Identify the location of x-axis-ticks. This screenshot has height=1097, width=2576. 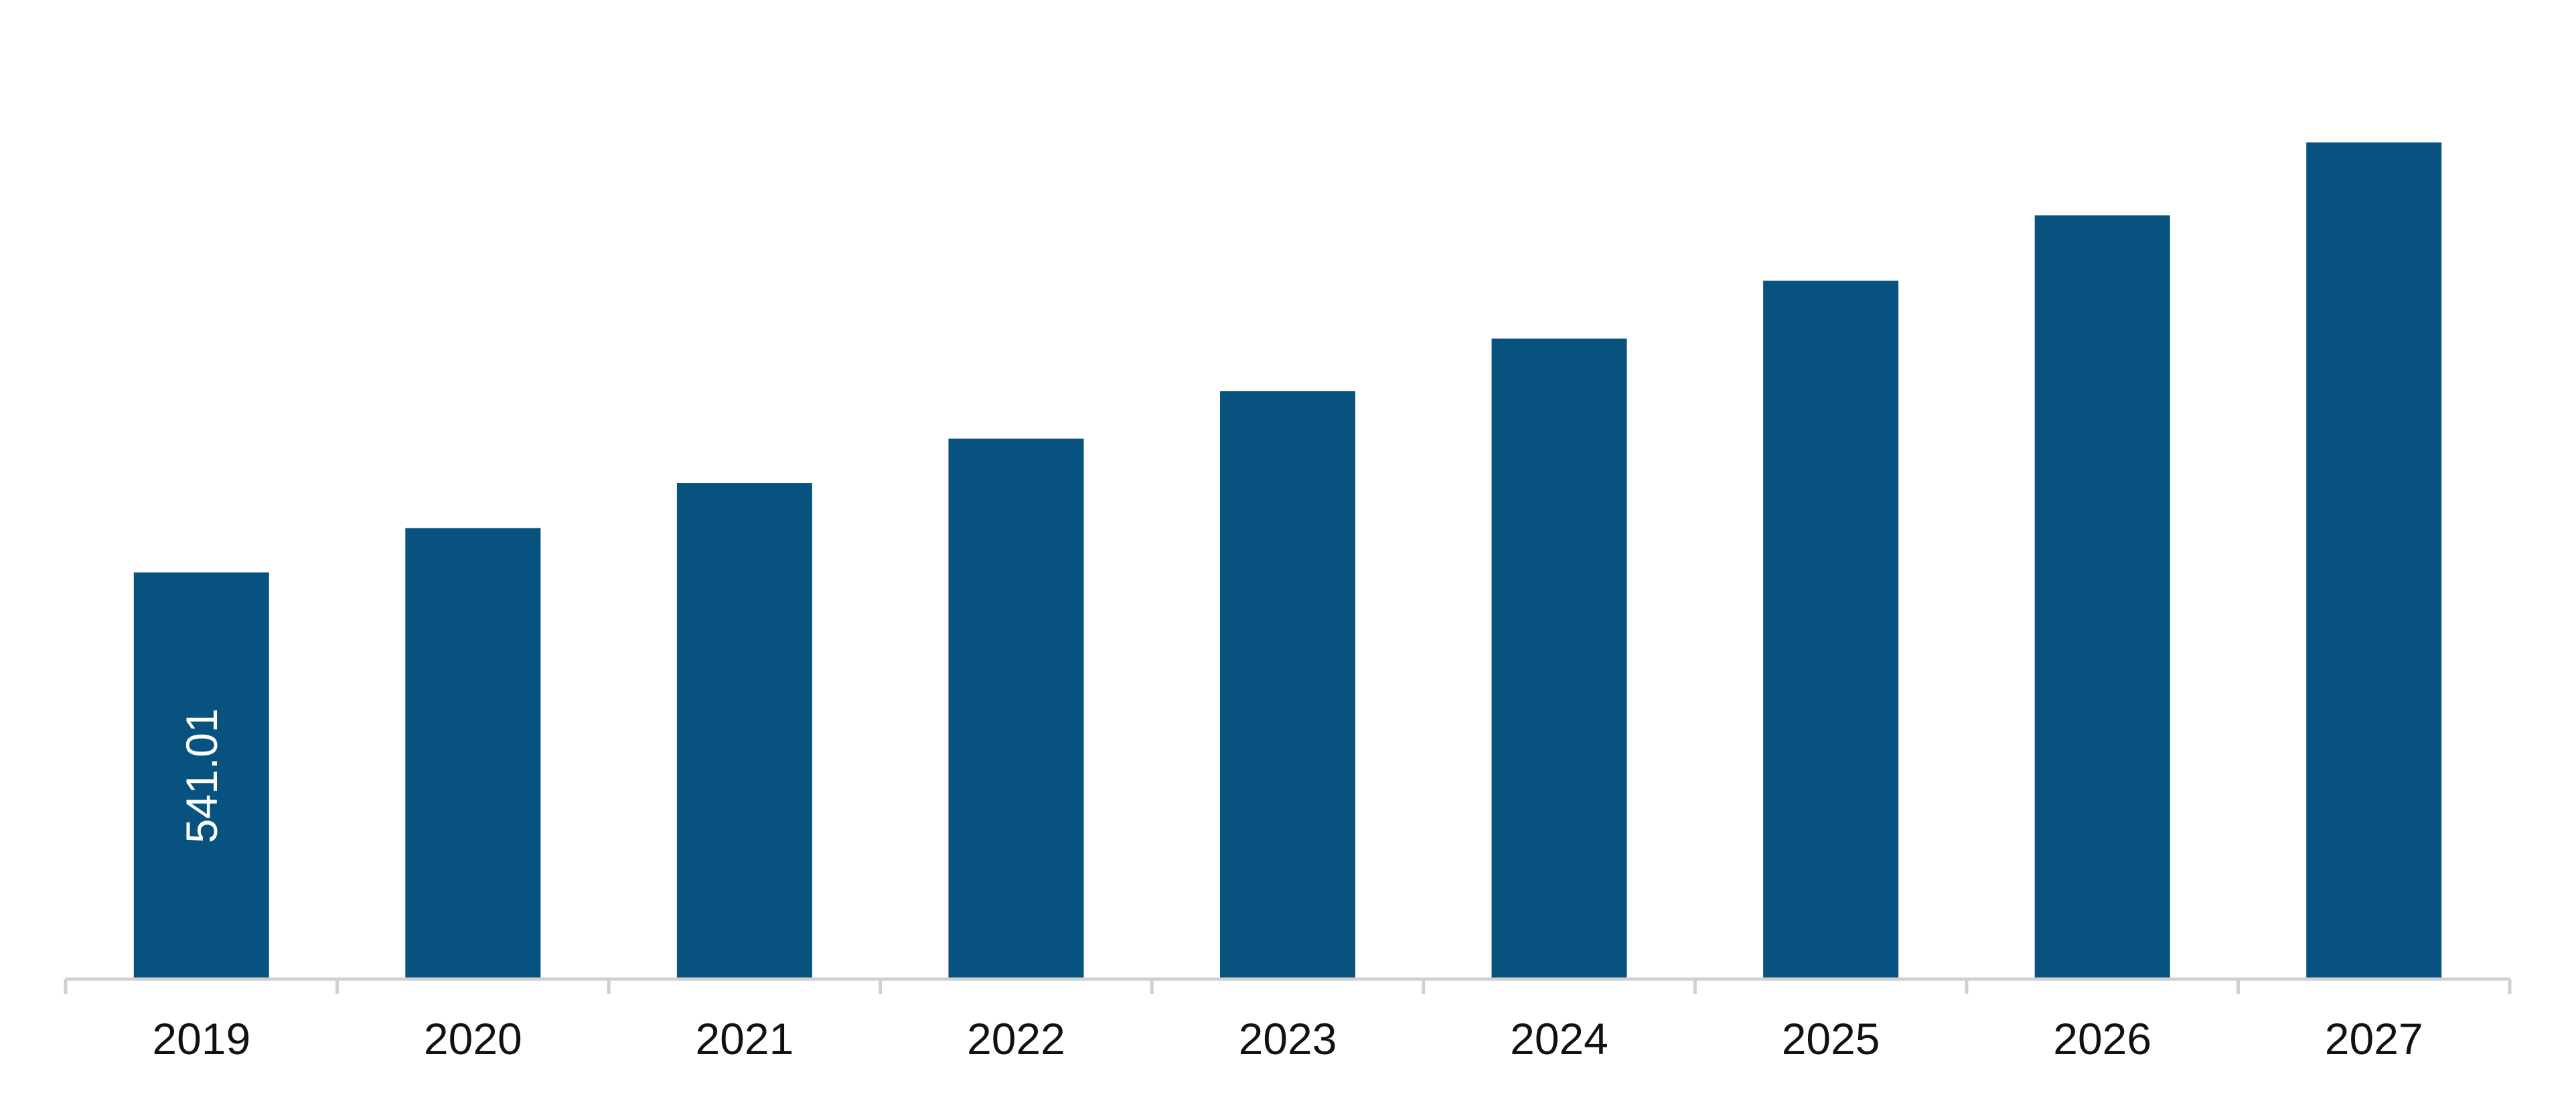
(1288, 986).